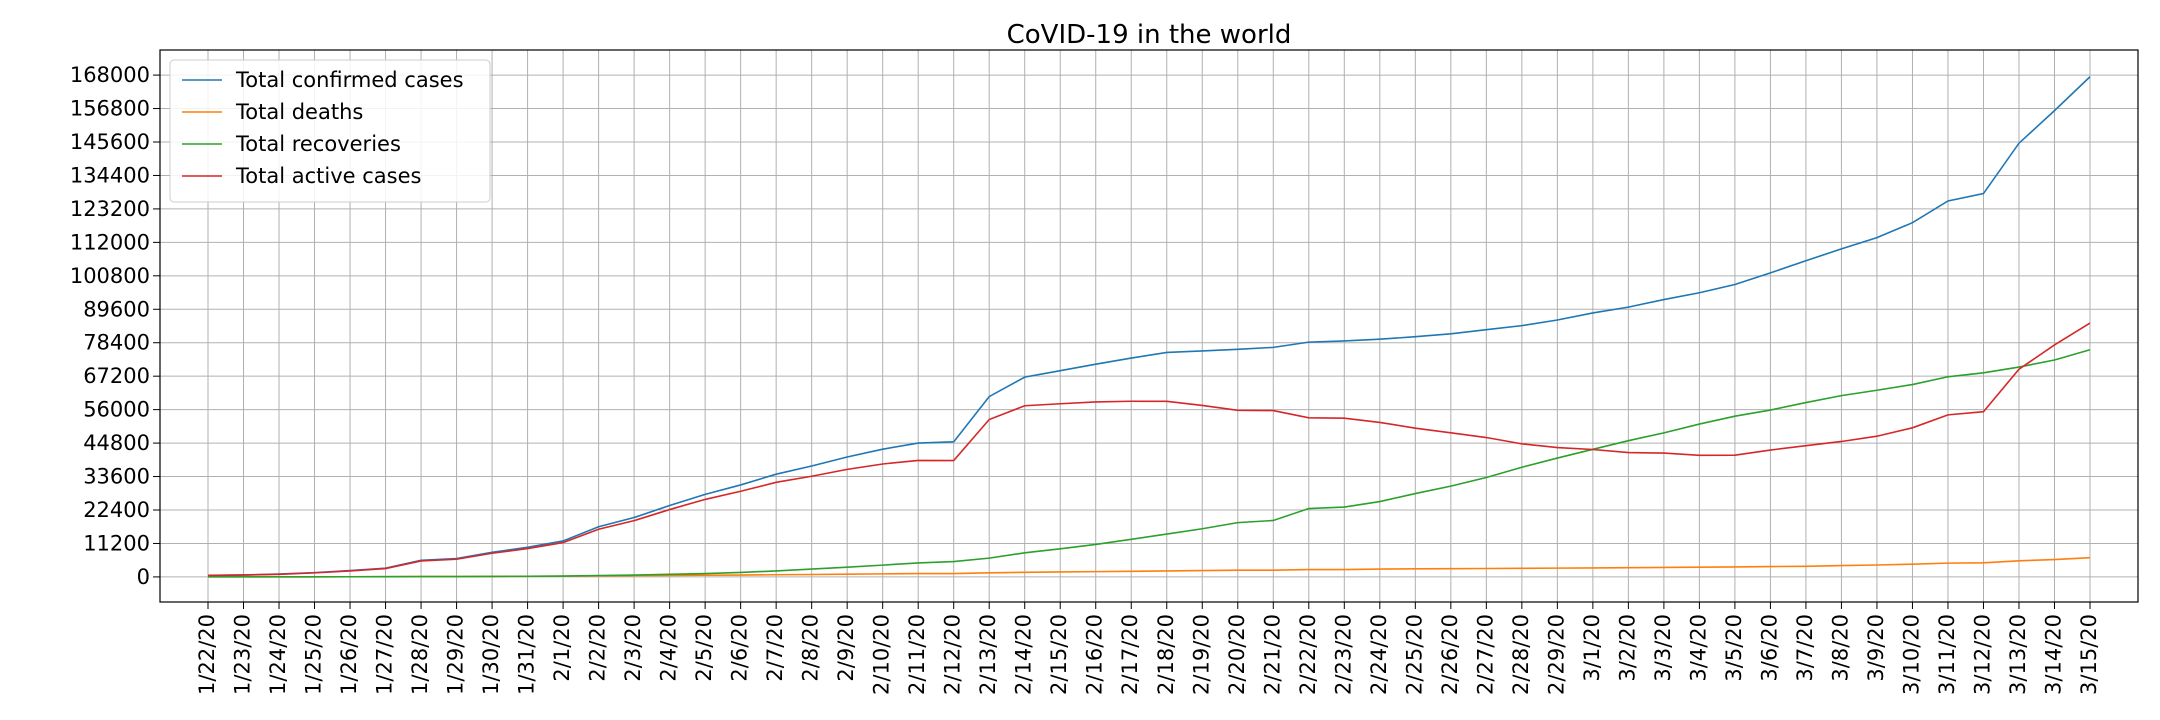  What do you see at coordinates (704, 648) in the screenshot?
I see `x-tick-label: 2/5/20` at bounding box center [704, 648].